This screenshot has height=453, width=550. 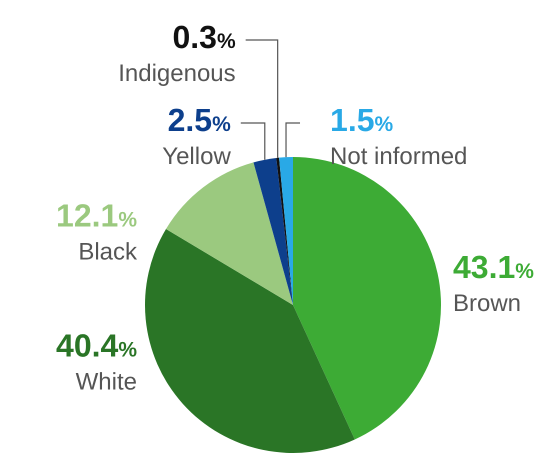 What do you see at coordinates (399, 156) in the screenshot?
I see `slice-label: Not informed` at bounding box center [399, 156].